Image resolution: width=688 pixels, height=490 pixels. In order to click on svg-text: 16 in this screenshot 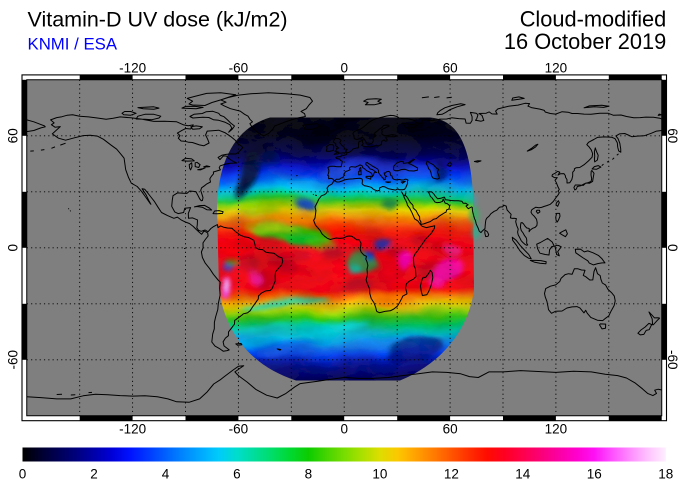, I will do `click(594, 474)`.